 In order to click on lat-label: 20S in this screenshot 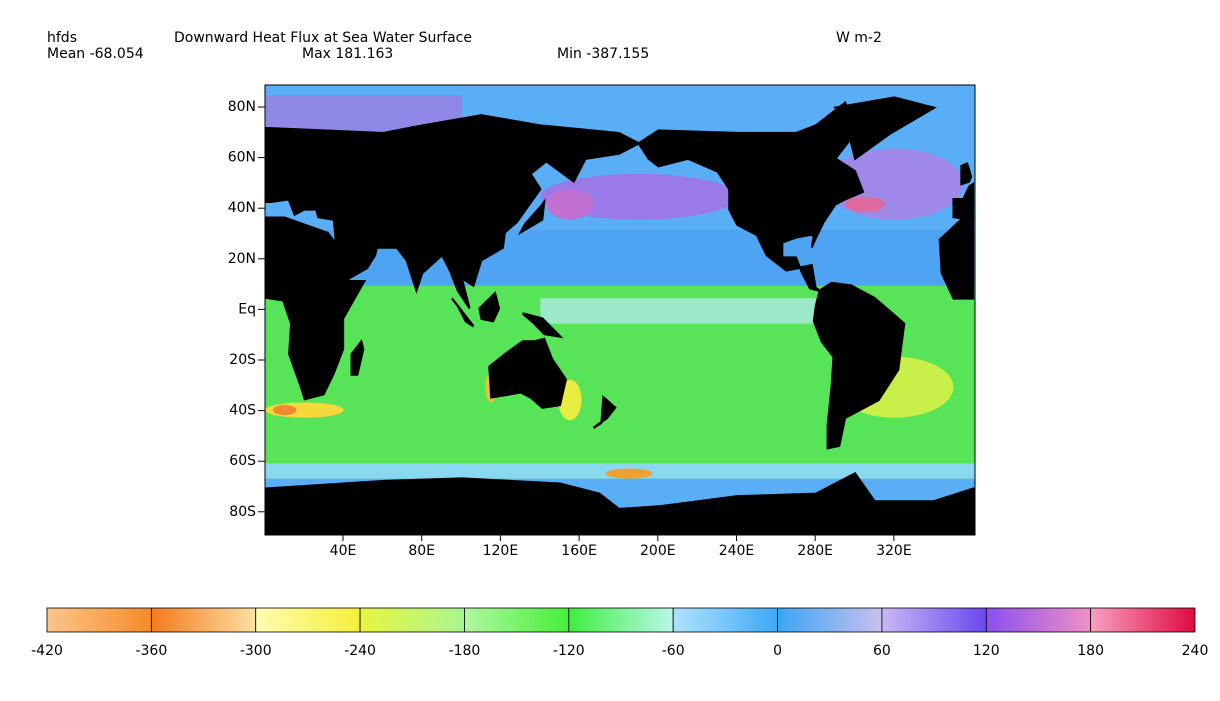, I will do `click(242, 360)`.